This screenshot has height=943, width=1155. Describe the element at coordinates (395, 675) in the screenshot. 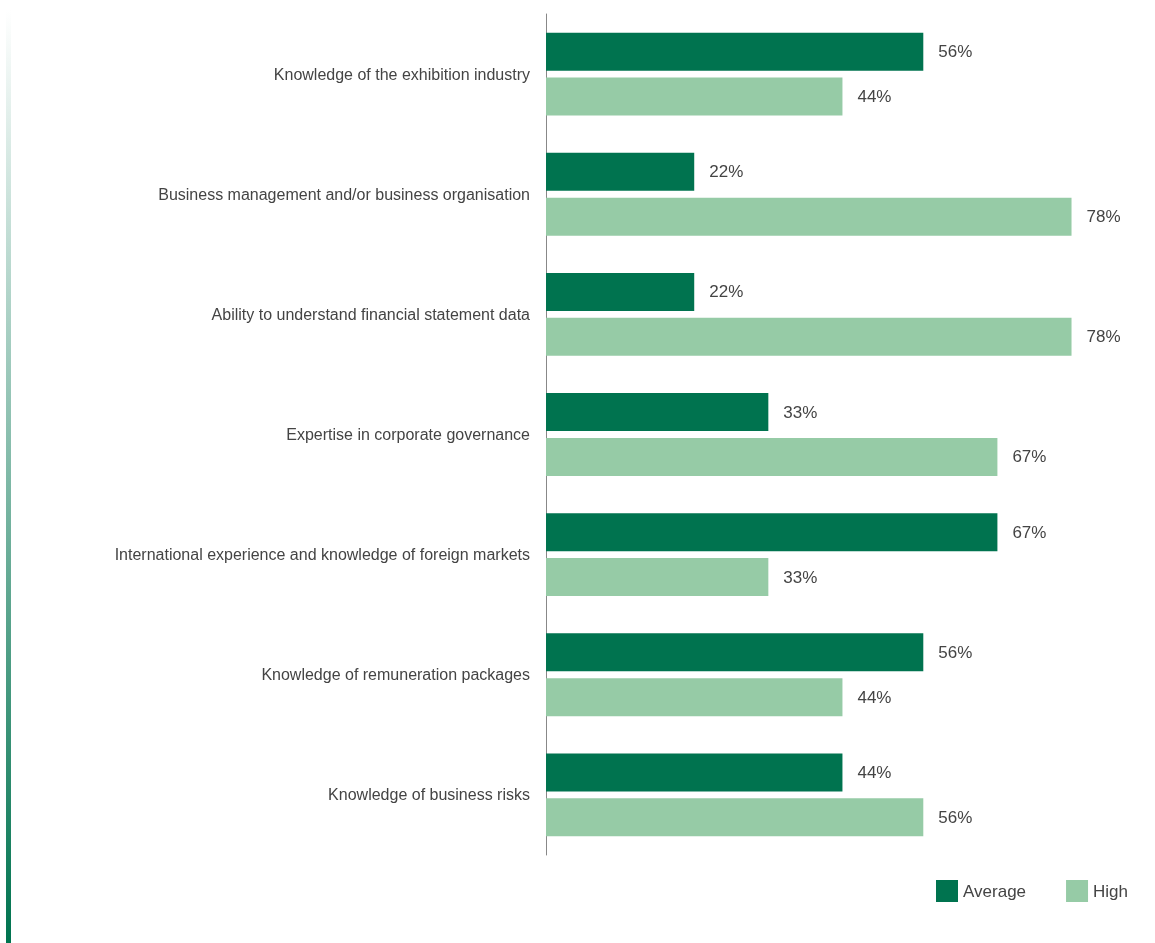

I see `y-tick-label: Knowledge of remuneration packages` at that location.